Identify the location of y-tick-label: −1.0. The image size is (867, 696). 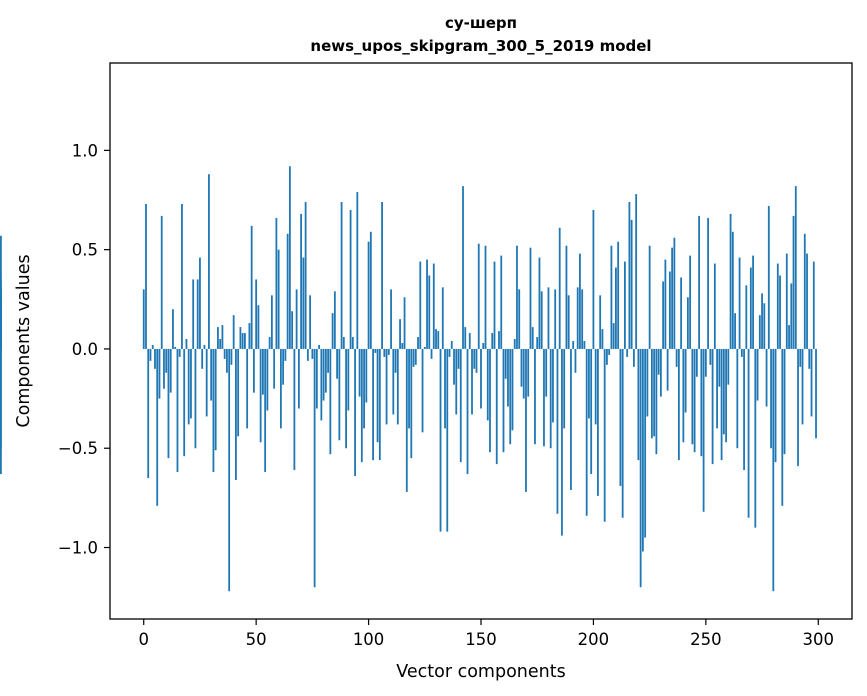
(78, 548).